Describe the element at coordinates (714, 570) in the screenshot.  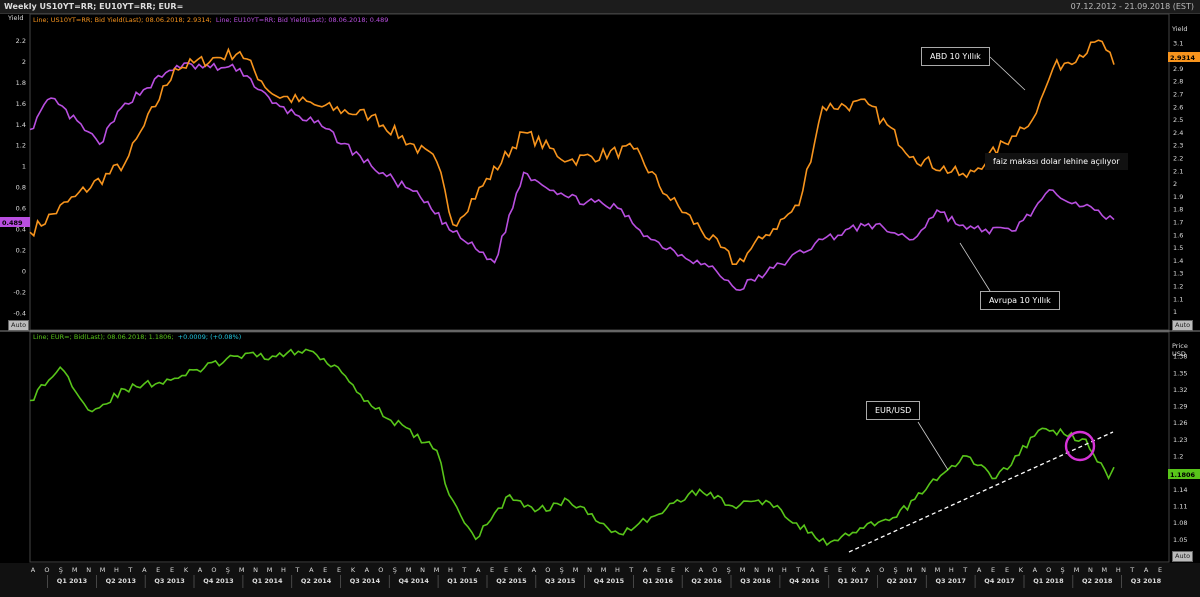
I see `x-month-49: O` at that location.